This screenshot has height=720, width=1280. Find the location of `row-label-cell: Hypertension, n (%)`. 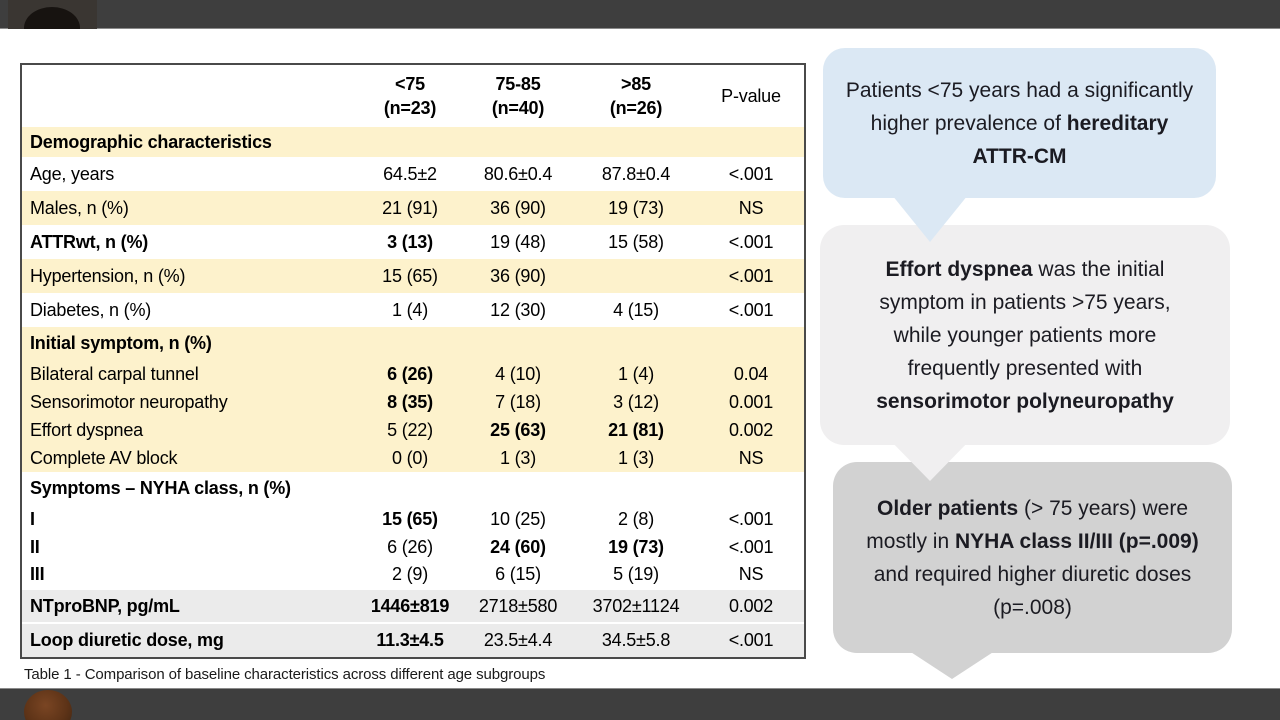

row-label-cell: Hypertension, n (%) is located at coordinates (108, 275).